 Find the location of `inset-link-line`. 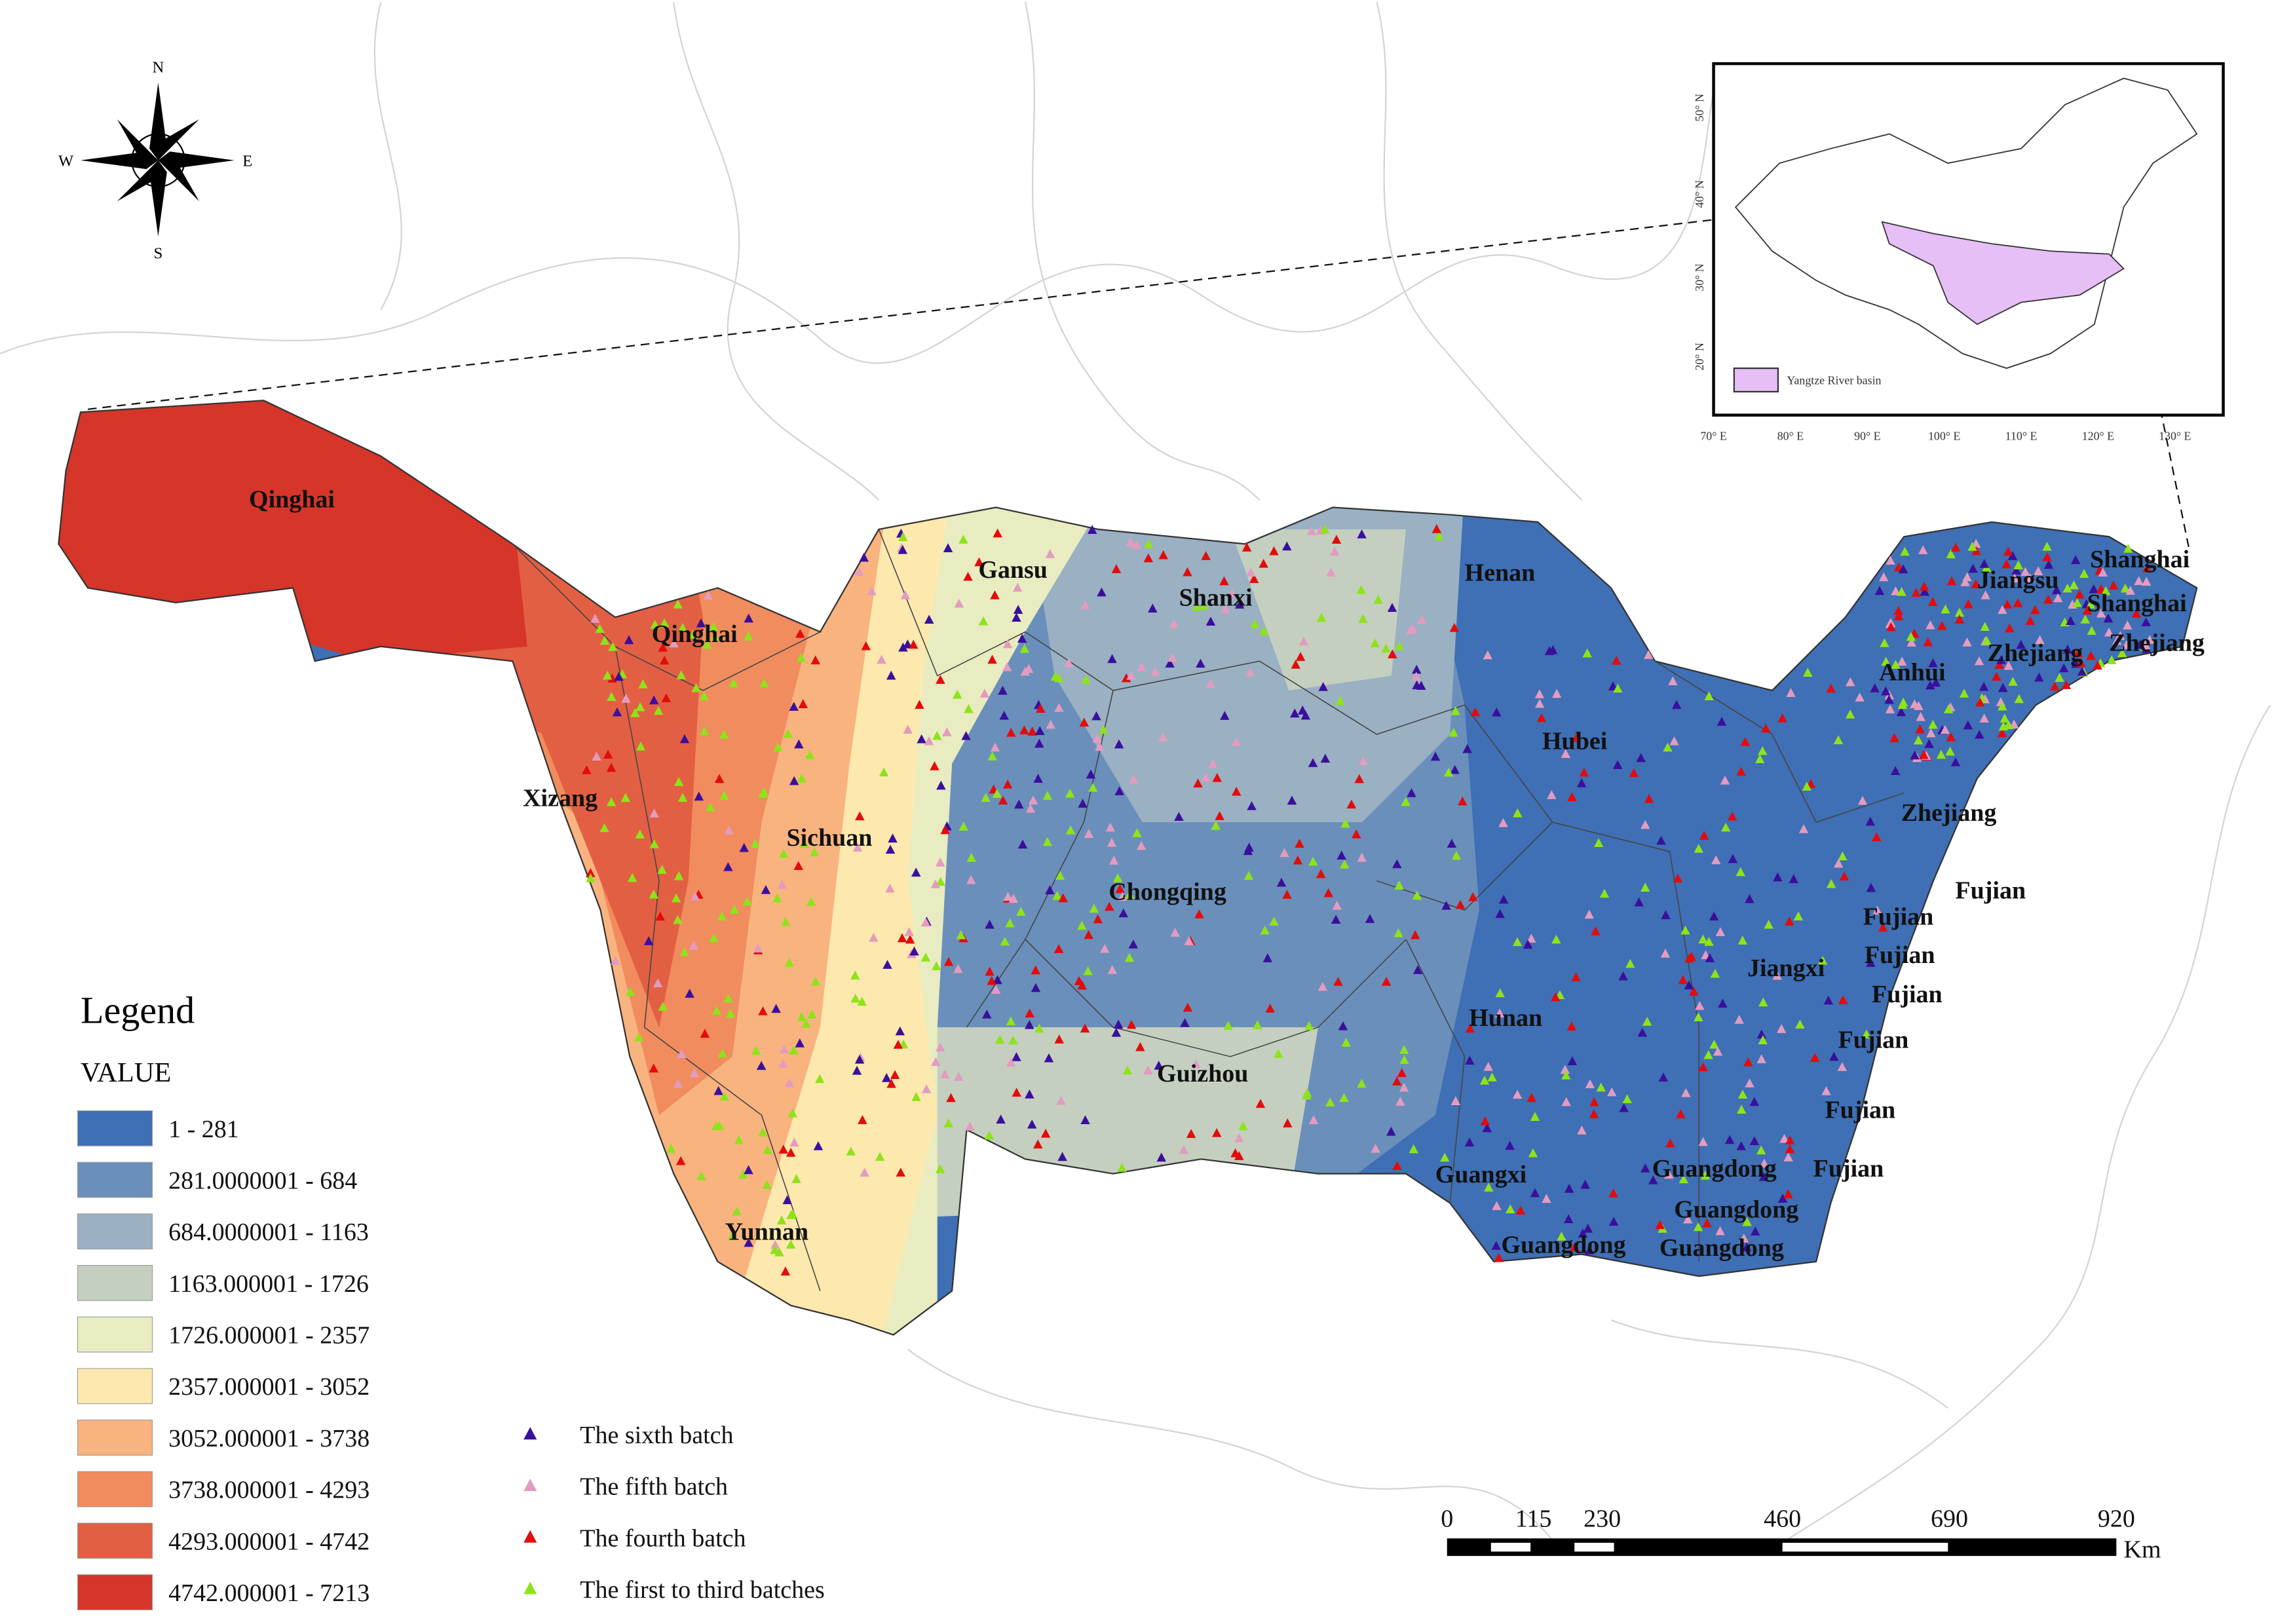

inset-link-line is located at coordinates (904, 314).